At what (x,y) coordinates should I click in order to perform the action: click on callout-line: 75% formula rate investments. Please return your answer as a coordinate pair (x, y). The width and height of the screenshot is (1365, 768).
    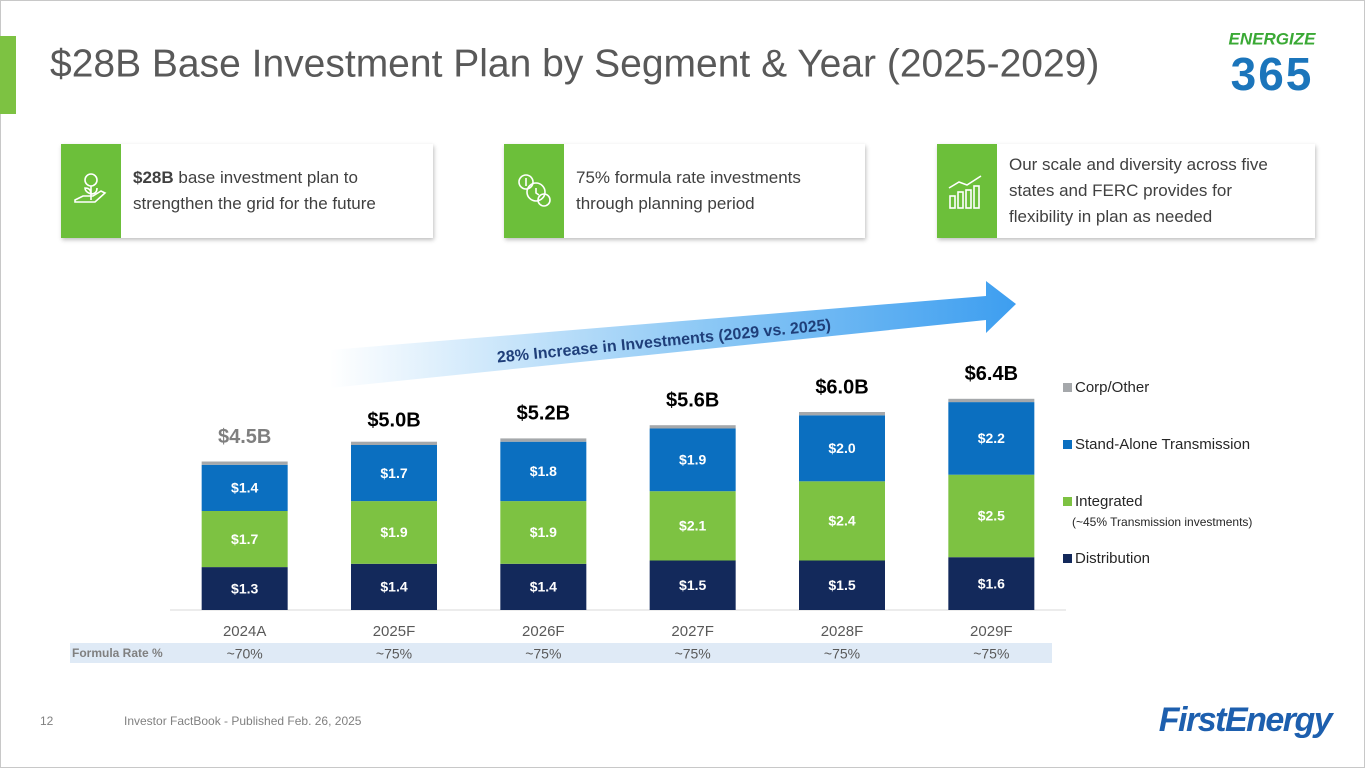
    Looking at the image, I should click on (688, 177).